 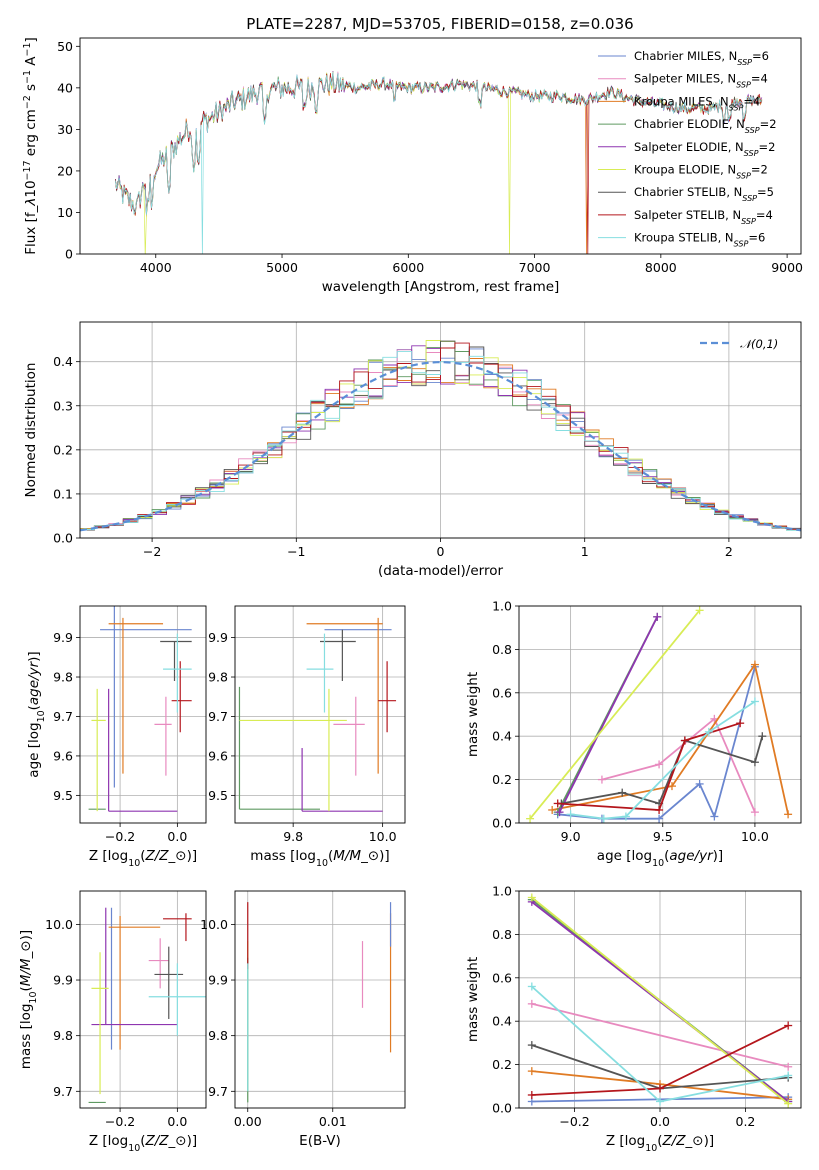 What do you see at coordinates (697, 103) in the screenshot?
I see `legend-label-kroupa-miles: Kroupa MILES, NSSP=4` at bounding box center [697, 103].